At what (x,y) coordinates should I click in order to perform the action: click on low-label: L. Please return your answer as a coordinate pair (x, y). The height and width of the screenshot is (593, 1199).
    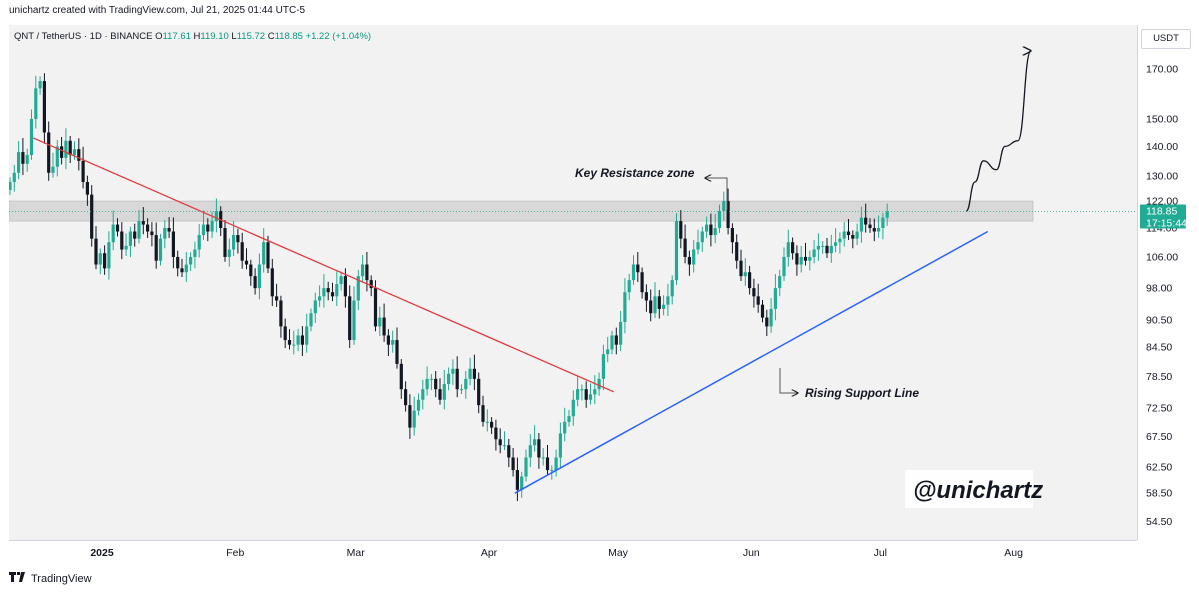
    Looking at the image, I should click on (234, 36).